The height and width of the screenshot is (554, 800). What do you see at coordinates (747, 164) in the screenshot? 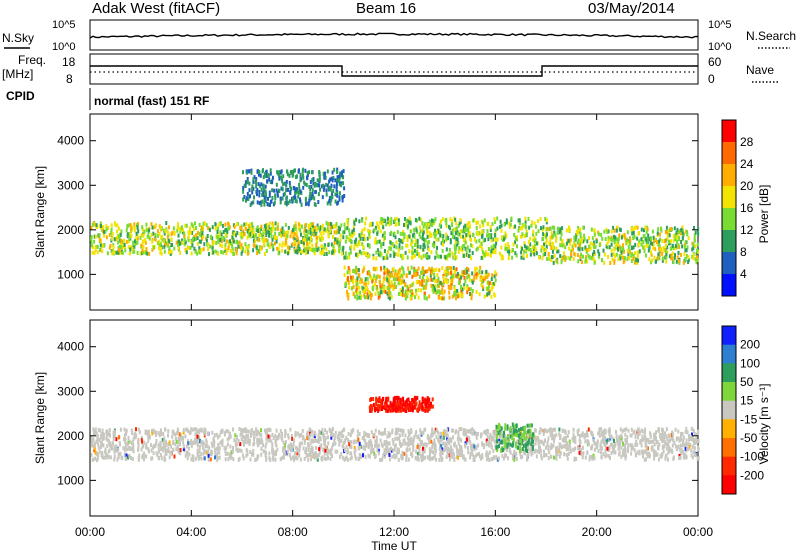
I see `colorbar-tick-label: 24` at bounding box center [747, 164].